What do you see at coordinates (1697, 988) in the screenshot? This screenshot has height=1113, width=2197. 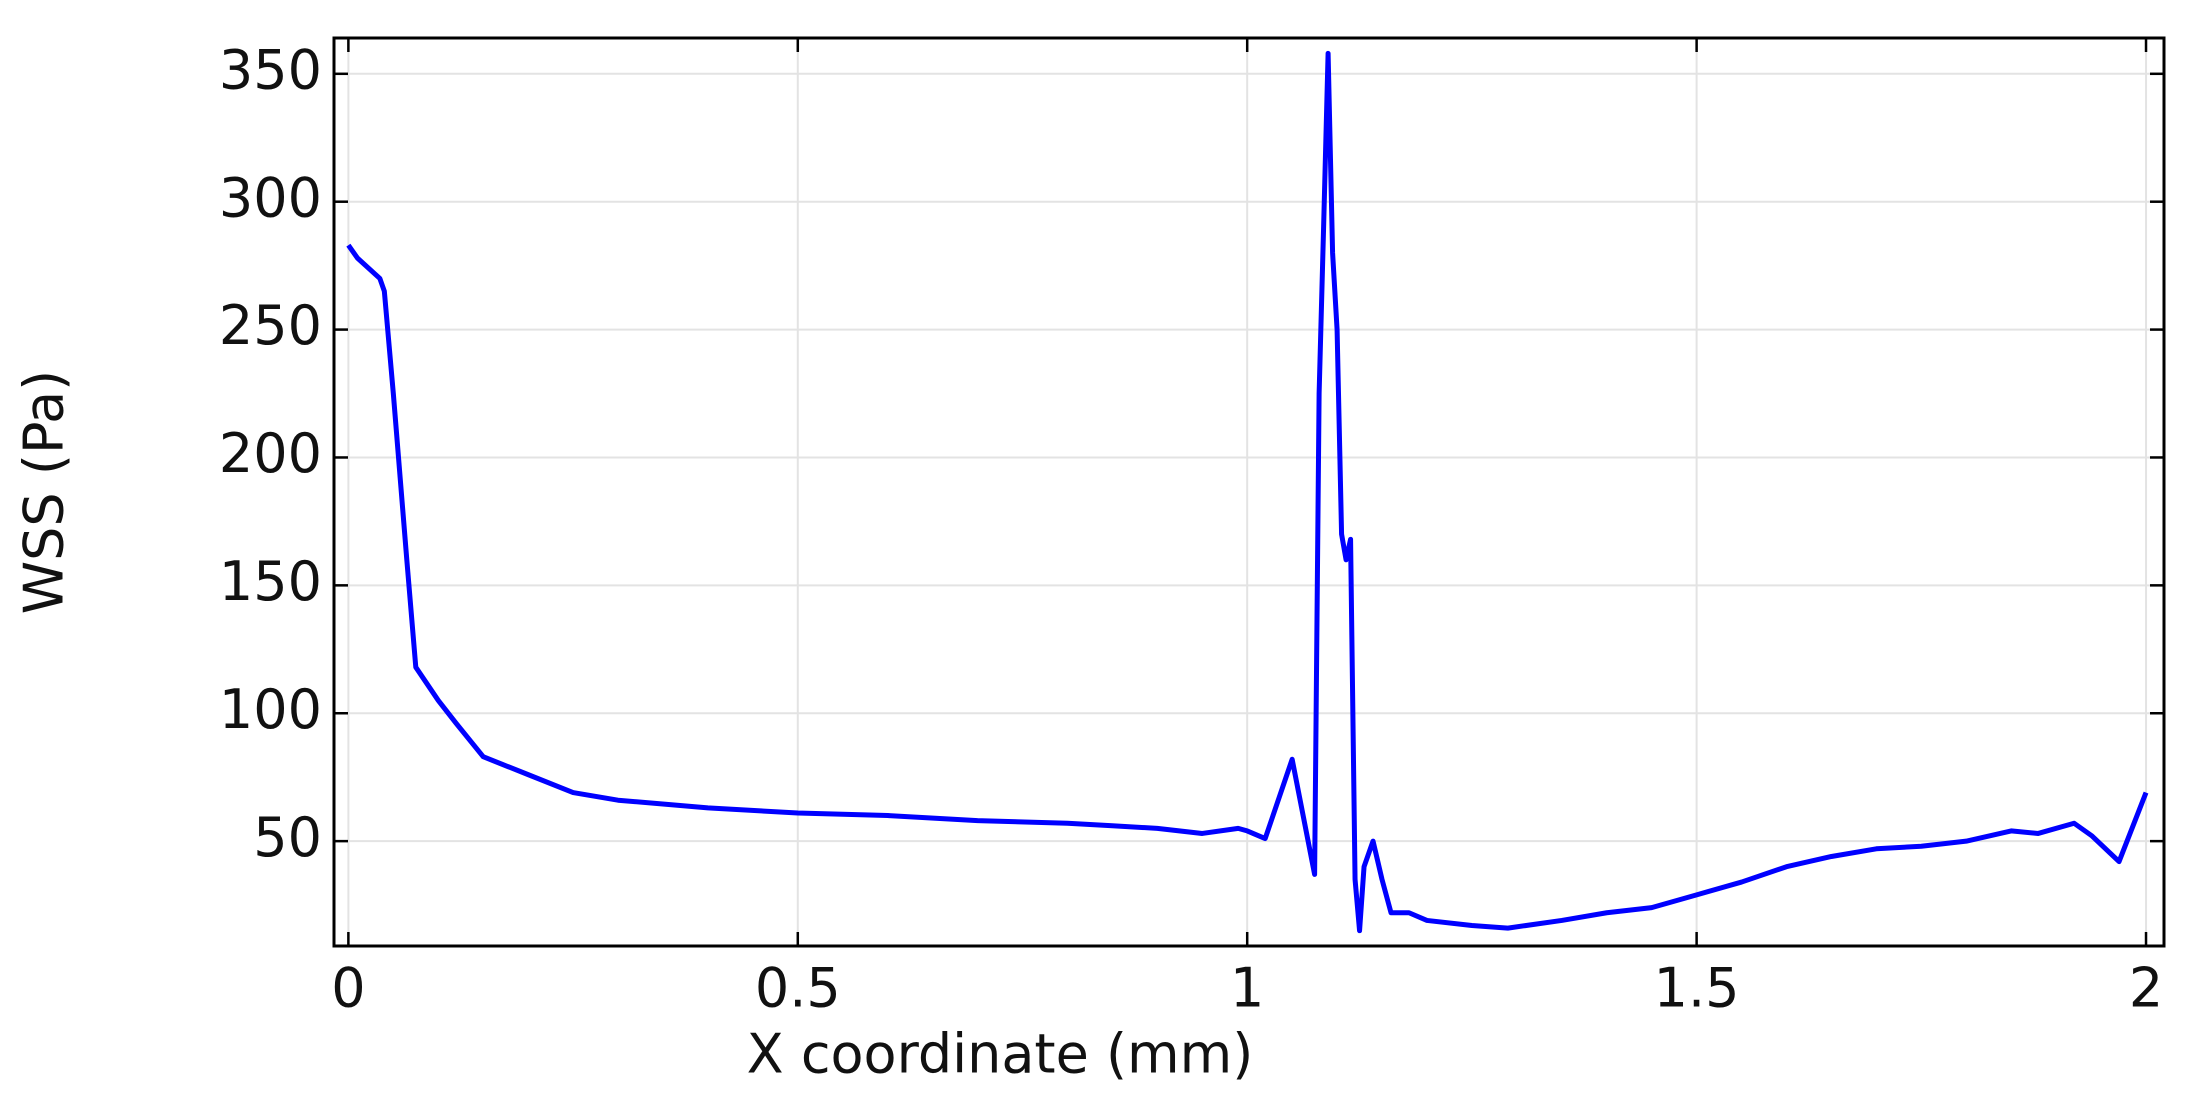 I see `x-tick-label: 1.5` at bounding box center [1697, 988].